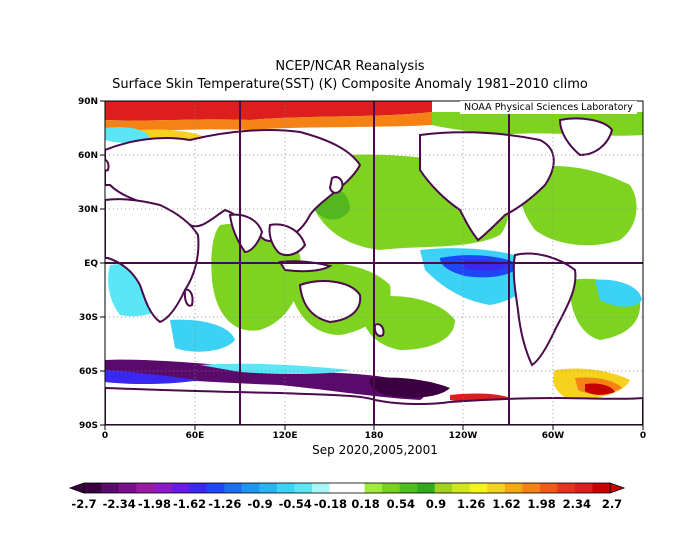  I want to click on colorbar-tick-label: 0.54, so click(400, 504).